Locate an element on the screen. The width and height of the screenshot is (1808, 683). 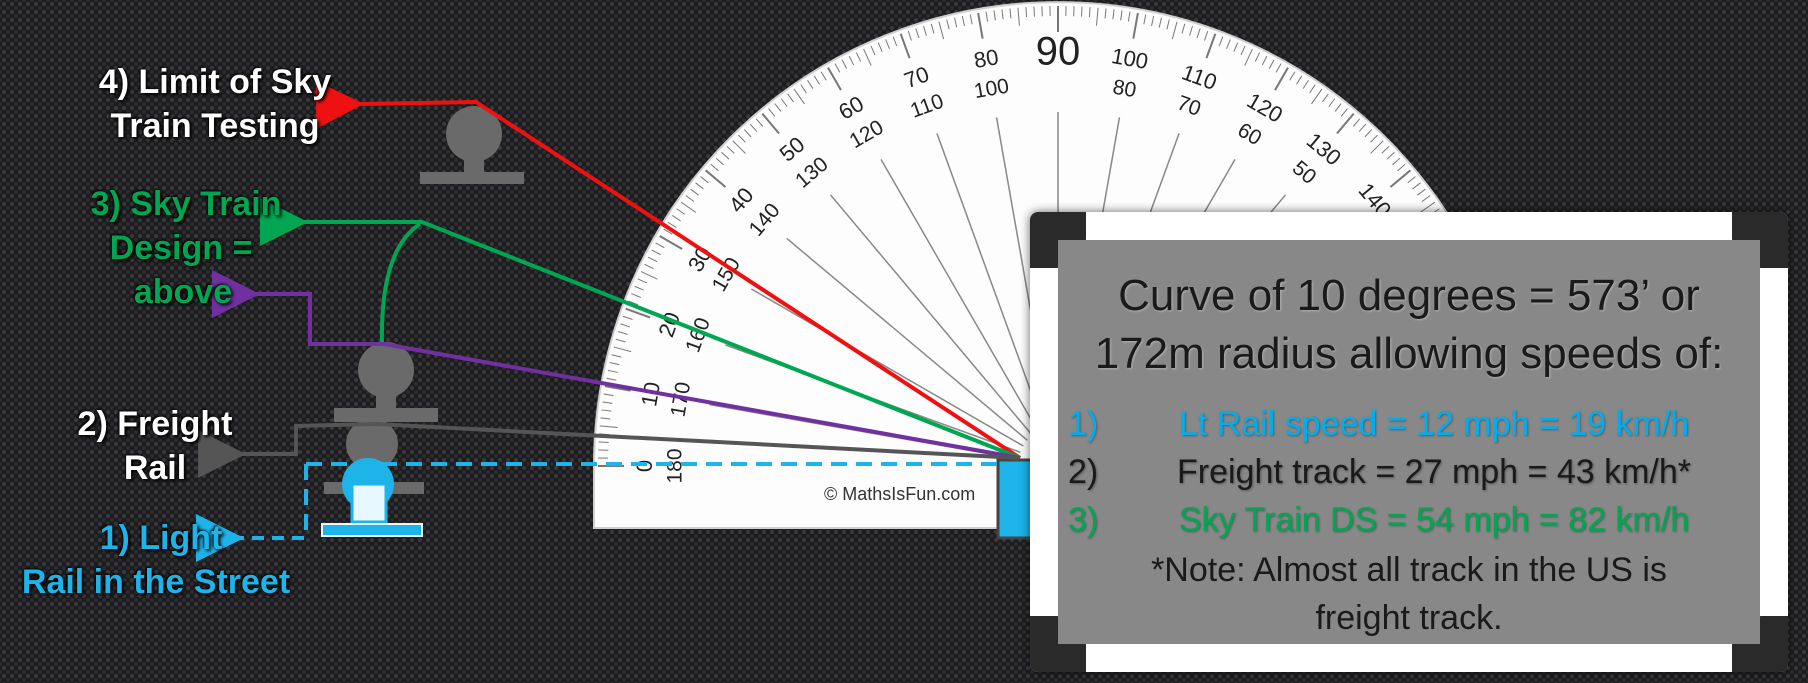
label-freight-line1: 2) Freight is located at coordinates (155, 424).